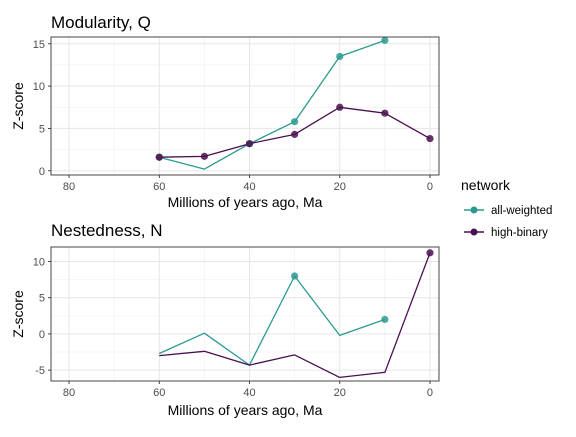 The height and width of the screenshot is (437, 576). Describe the element at coordinates (107, 230) in the screenshot. I see `panel-title: Nestedness, N` at that location.